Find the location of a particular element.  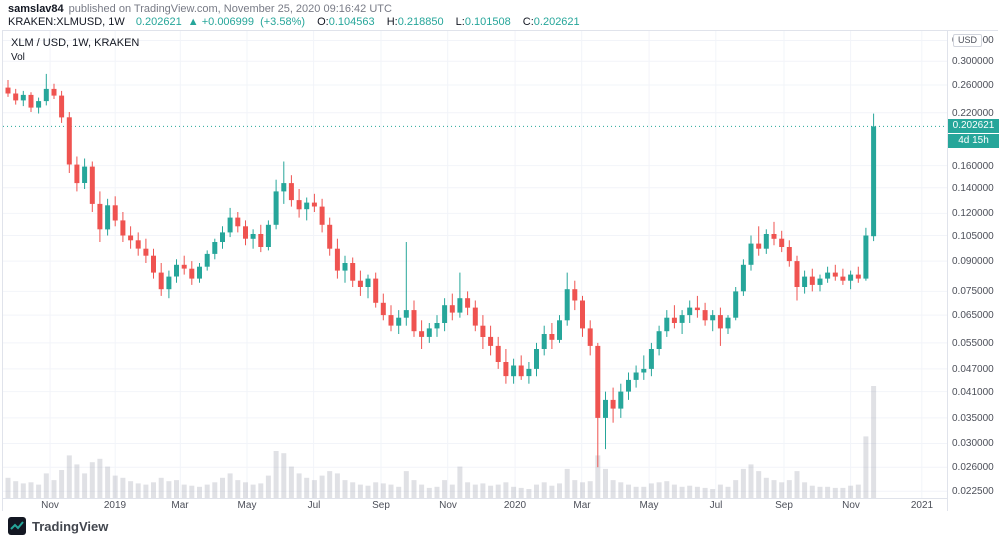

bar-close-countdown: 4d 15h is located at coordinates (973, 141).